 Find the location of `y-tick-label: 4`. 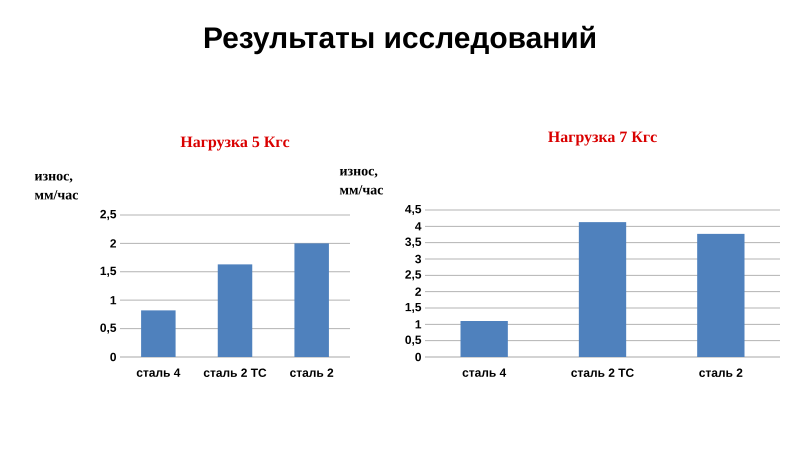

y-tick-label: 4 is located at coordinates (418, 226).